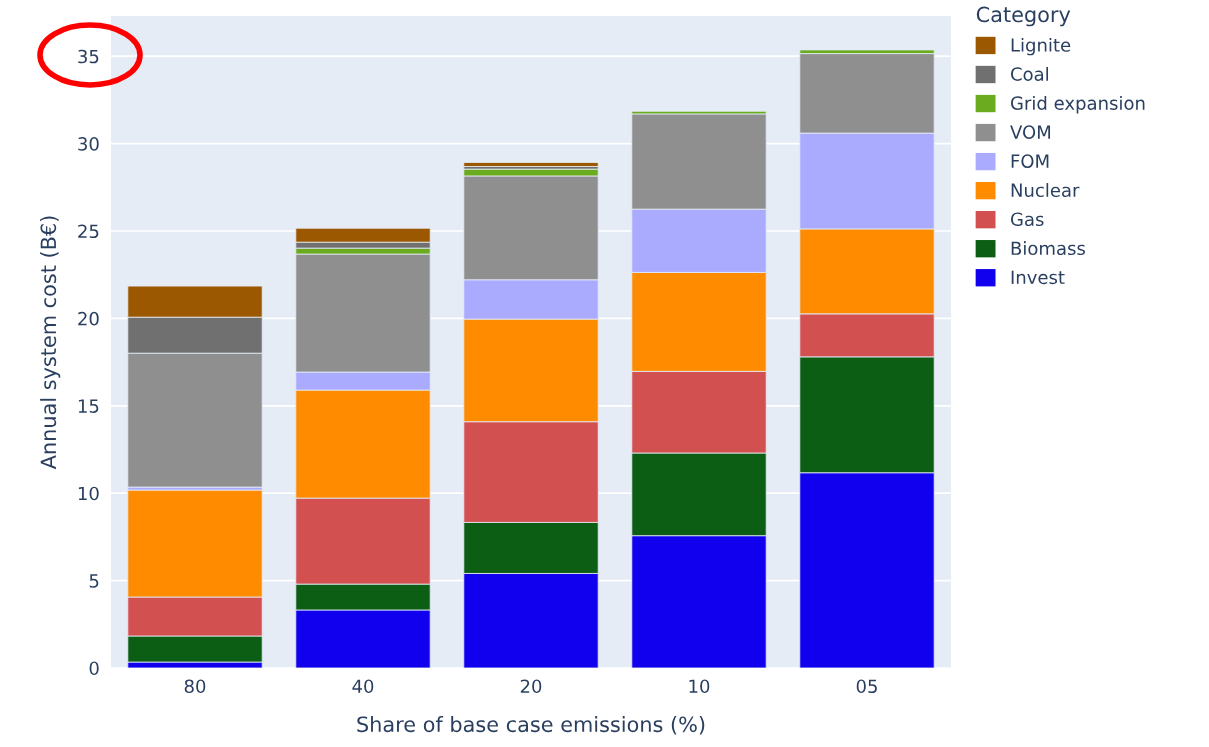  Describe the element at coordinates (88, 56) in the screenshot. I see `y-tick-label: 35` at that location.